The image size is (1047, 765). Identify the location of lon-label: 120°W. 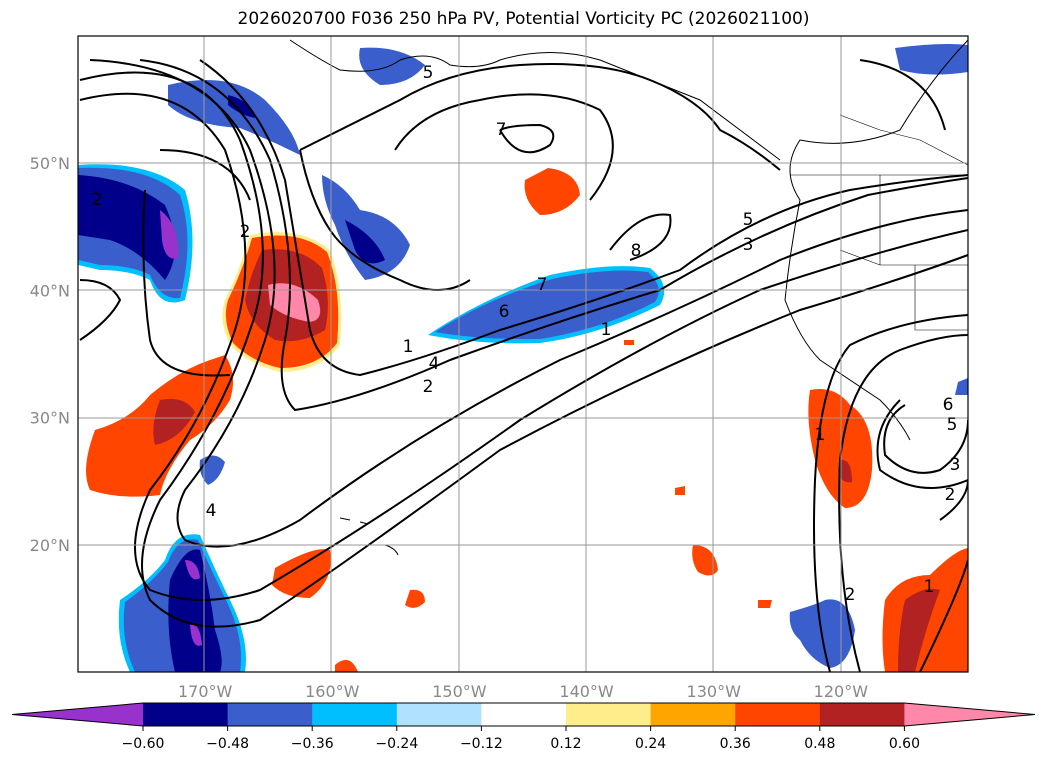
(841, 691).